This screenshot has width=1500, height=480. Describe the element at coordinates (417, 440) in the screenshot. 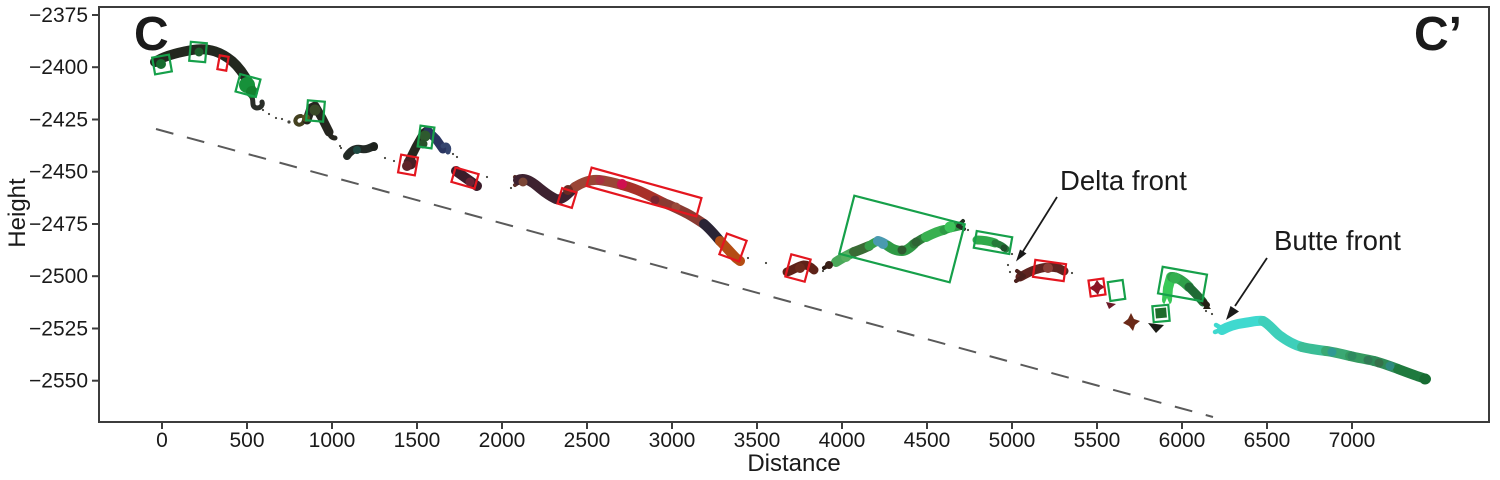

I see `svg-text: 1500` at that location.